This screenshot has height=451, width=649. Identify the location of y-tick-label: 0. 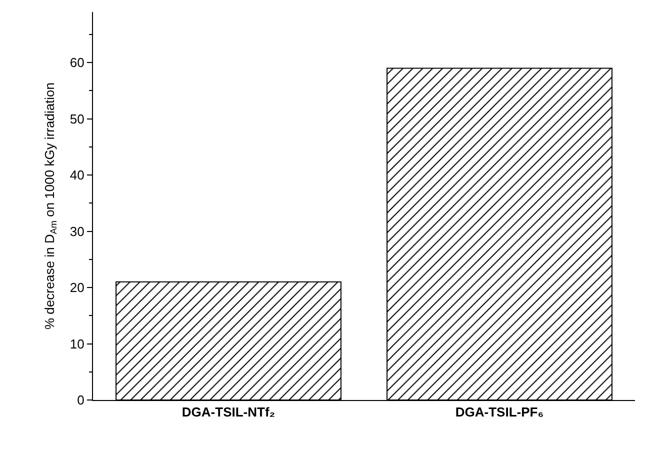
(80, 400).